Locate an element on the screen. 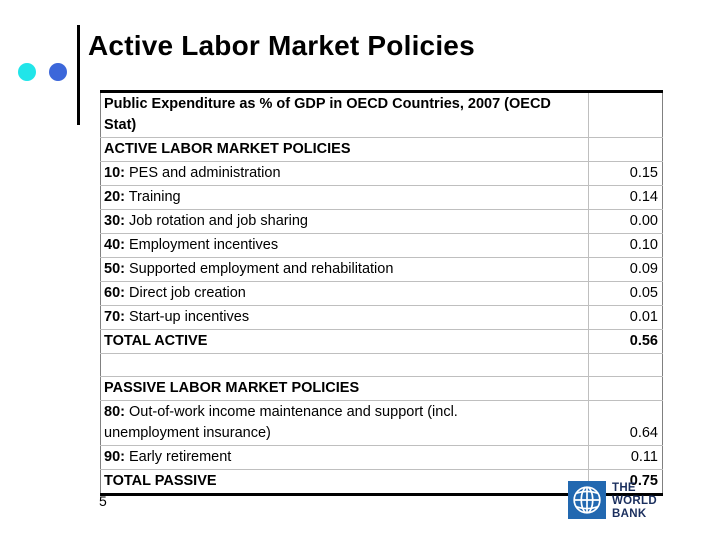 This screenshot has width=720, height=540. row-value: 0.00 is located at coordinates (625, 221).